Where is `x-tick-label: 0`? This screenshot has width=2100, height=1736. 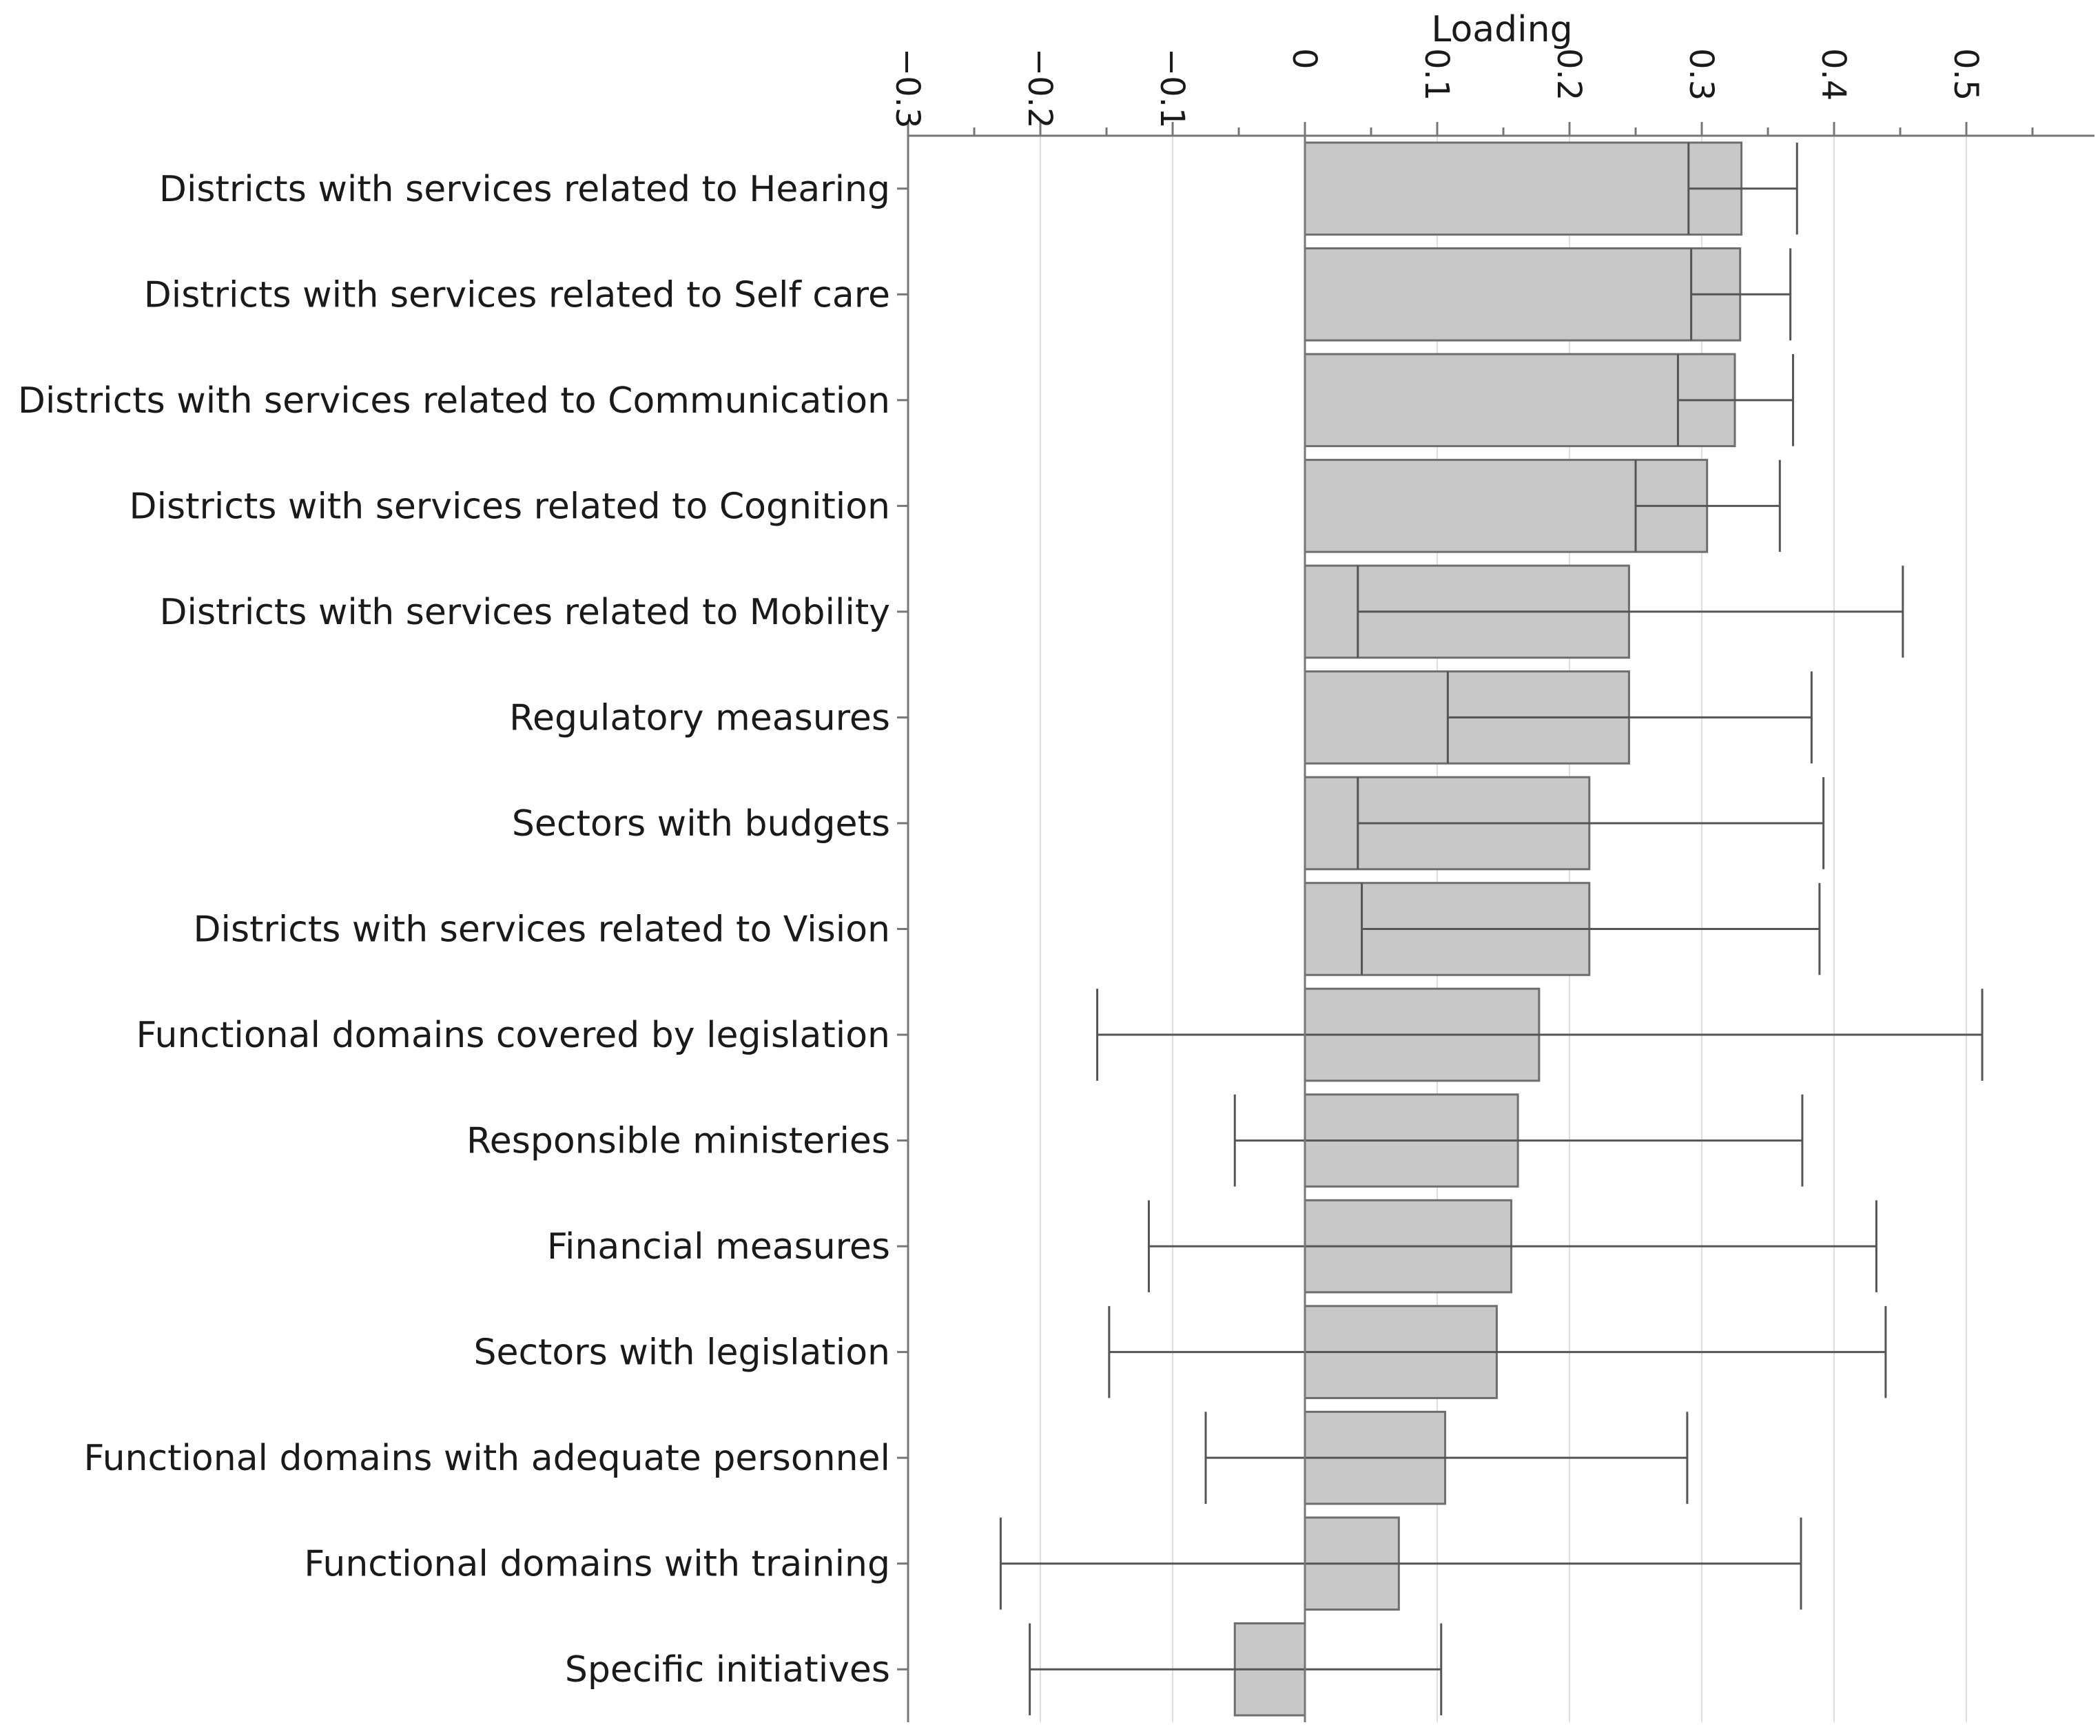
x-tick-label: 0 is located at coordinates (1304, 59).